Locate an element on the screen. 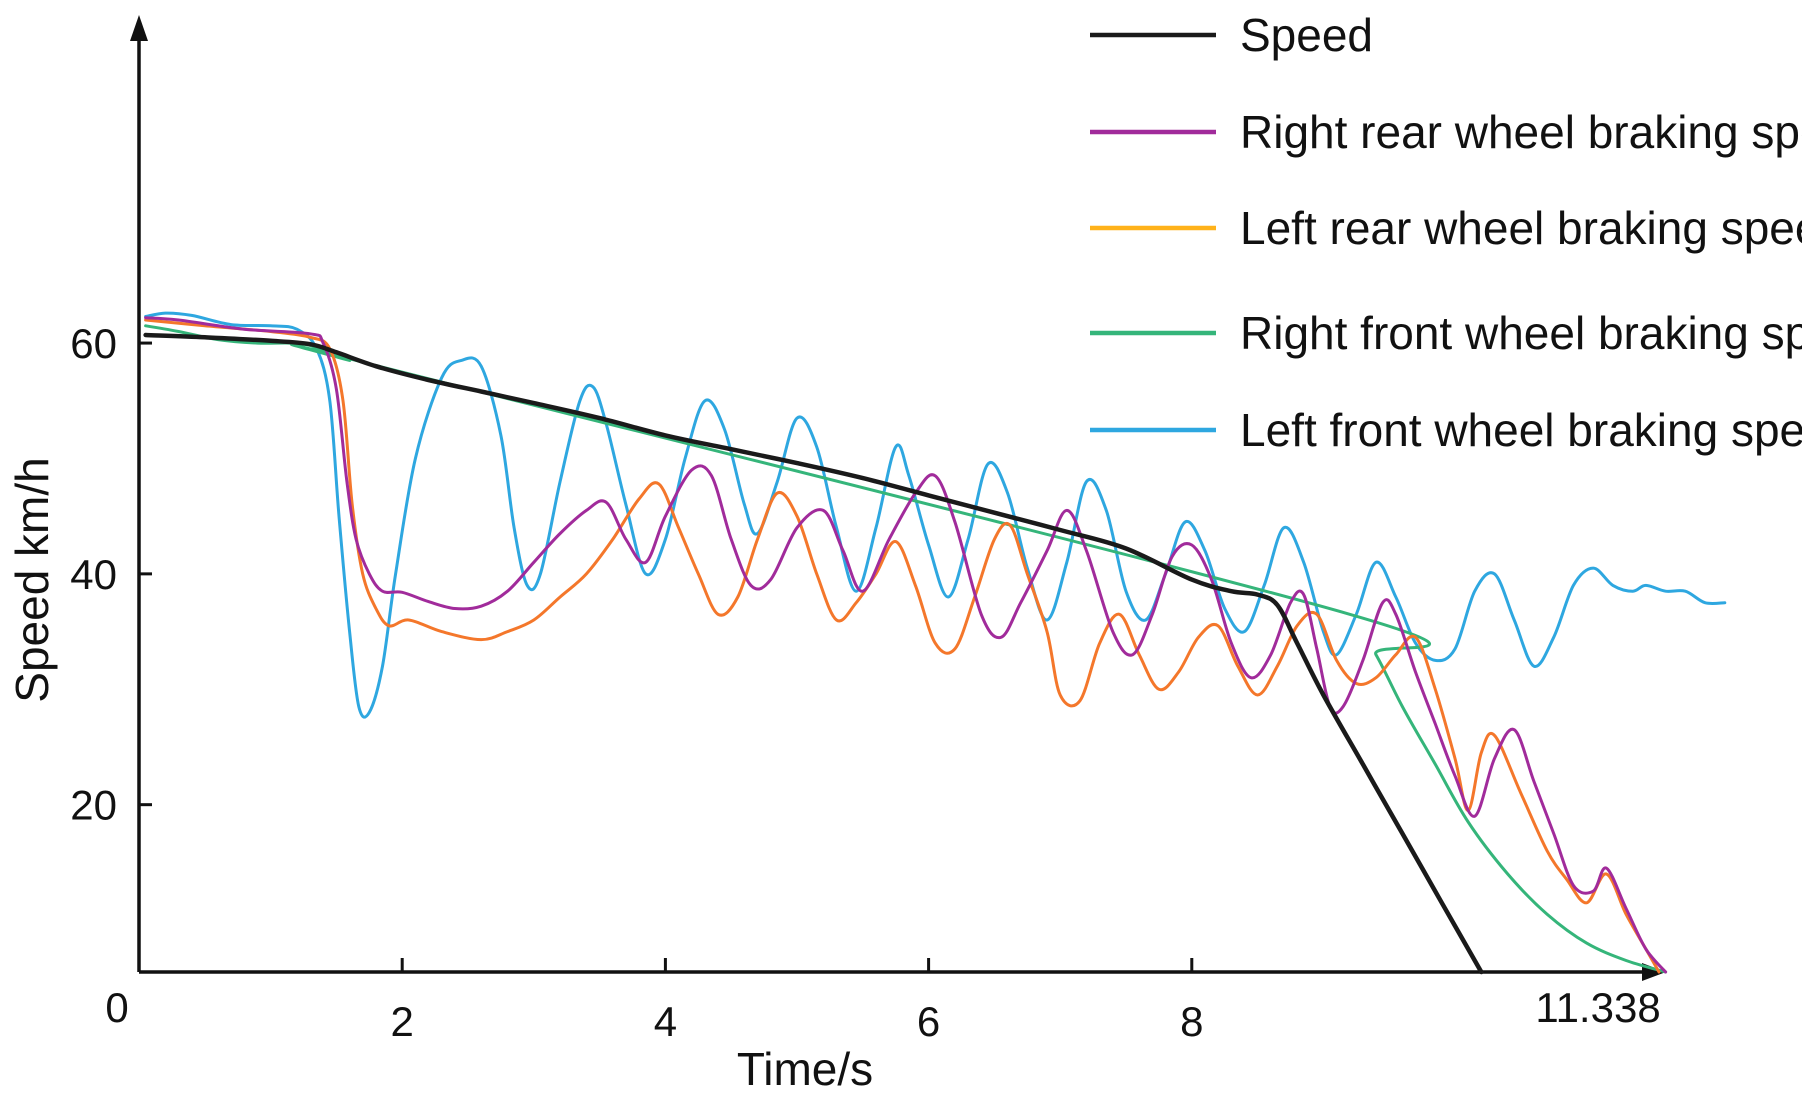 This screenshot has width=1802, height=1111. x-end-label: 11.338 is located at coordinates (1597, 1007).